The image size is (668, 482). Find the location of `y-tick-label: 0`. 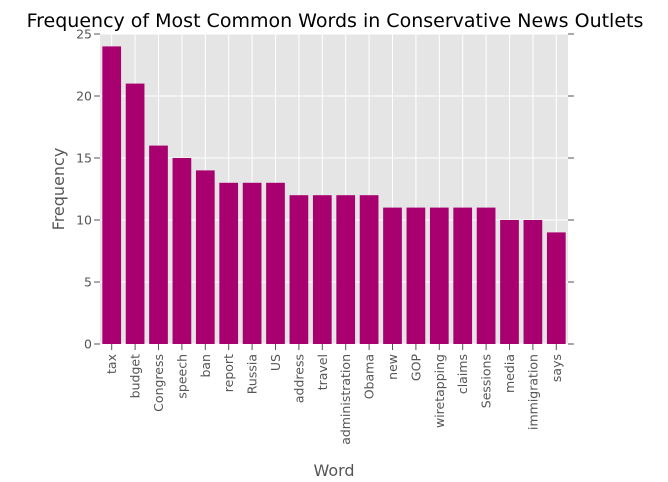

y-tick-label: 0 is located at coordinates (88, 344).